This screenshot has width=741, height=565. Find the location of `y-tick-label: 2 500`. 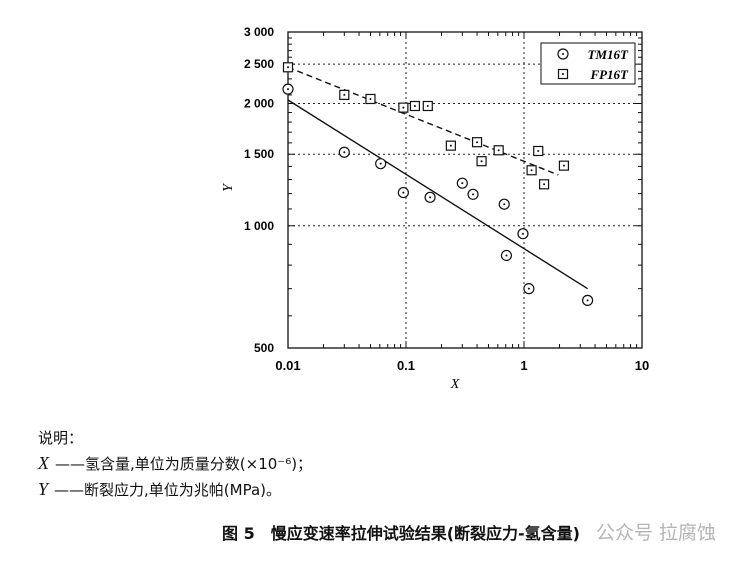

y-tick-label: 2 500 is located at coordinates (259, 64).